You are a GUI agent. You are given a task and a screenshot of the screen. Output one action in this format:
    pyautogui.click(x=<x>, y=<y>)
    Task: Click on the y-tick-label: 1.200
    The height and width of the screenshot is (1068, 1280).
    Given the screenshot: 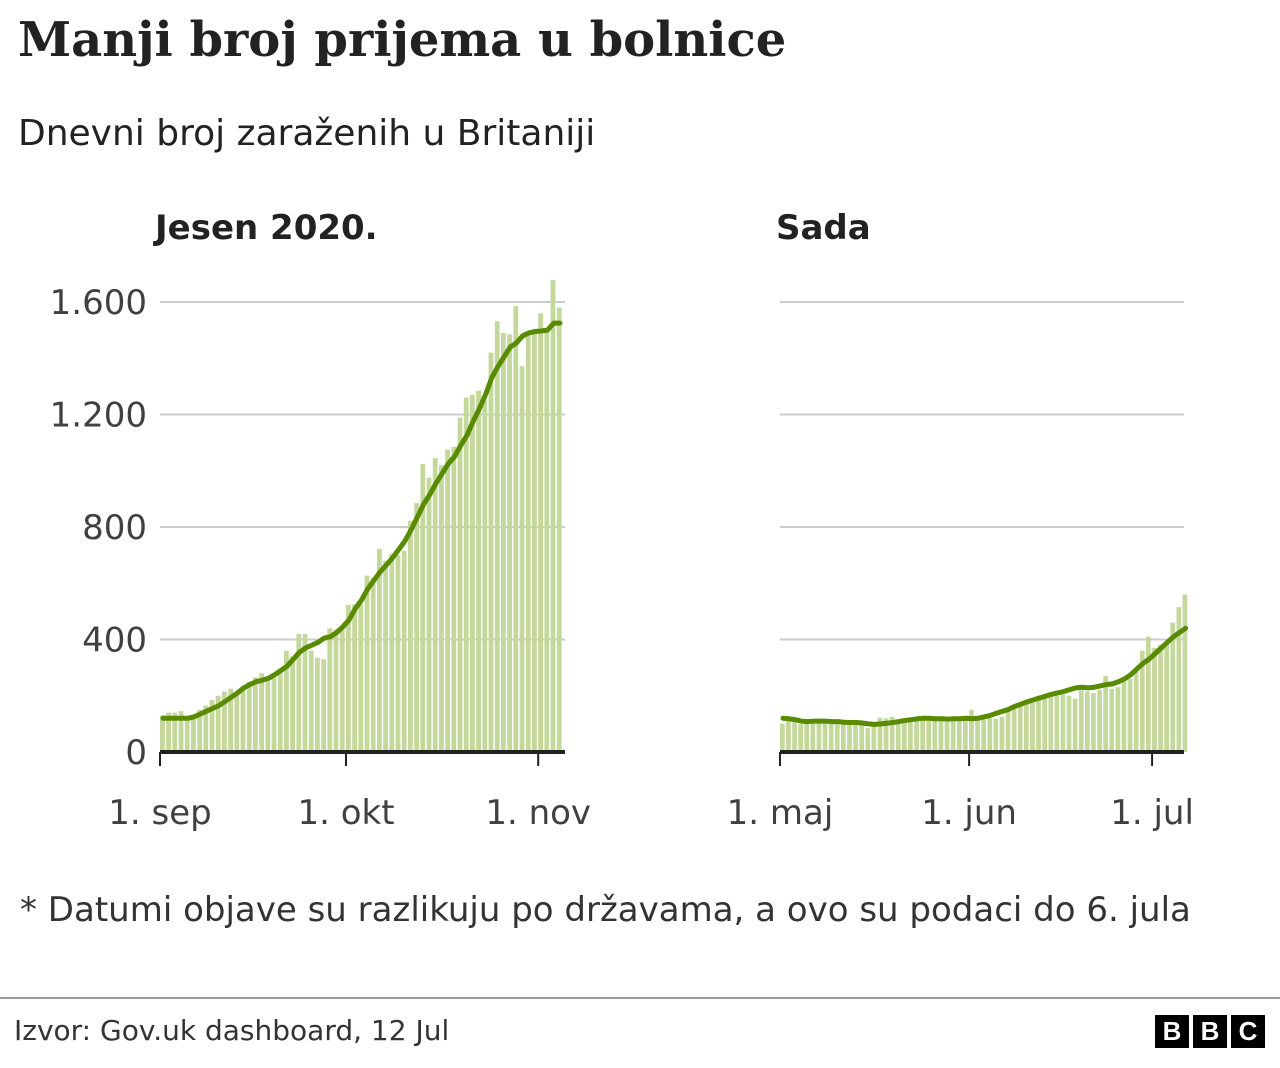 What is the action you would take?
    pyautogui.click(x=98, y=416)
    